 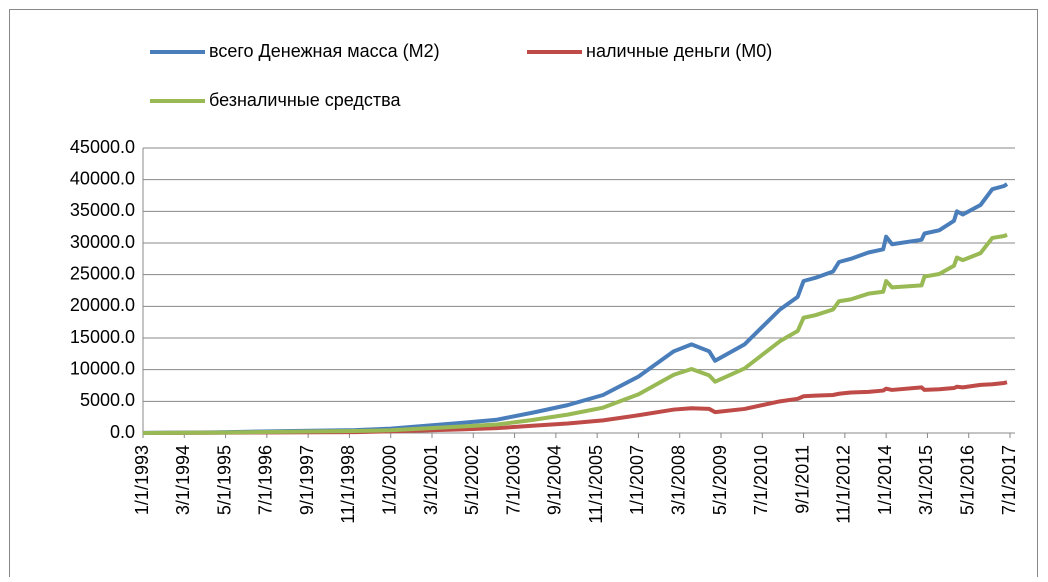 What do you see at coordinates (102, 210) in the screenshot?
I see `y-tick-label: 35000.0` at bounding box center [102, 210].